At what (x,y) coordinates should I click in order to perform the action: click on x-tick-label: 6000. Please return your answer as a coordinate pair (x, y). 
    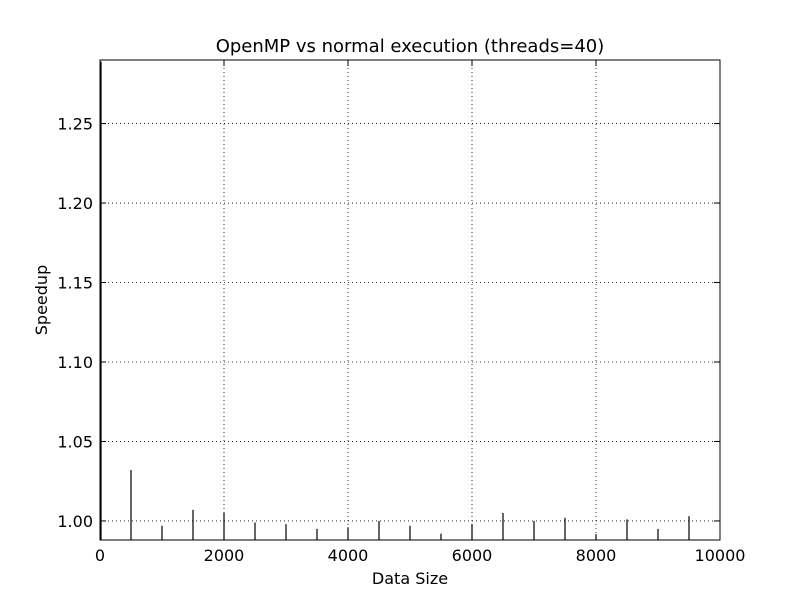
    Looking at the image, I should click on (472, 555).